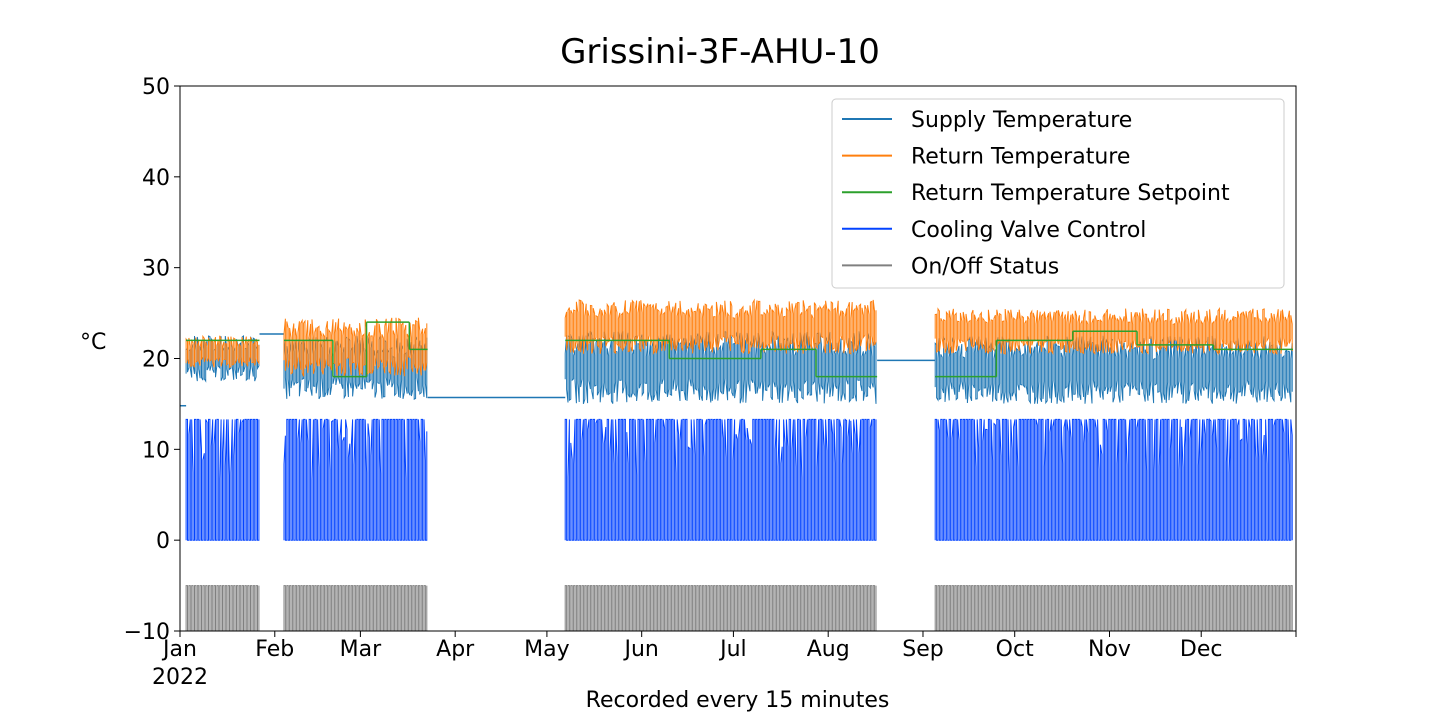 The height and width of the screenshot is (720, 1440). I want to click on legend-entry: Return Temperature Setpoint, so click(1070, 193).